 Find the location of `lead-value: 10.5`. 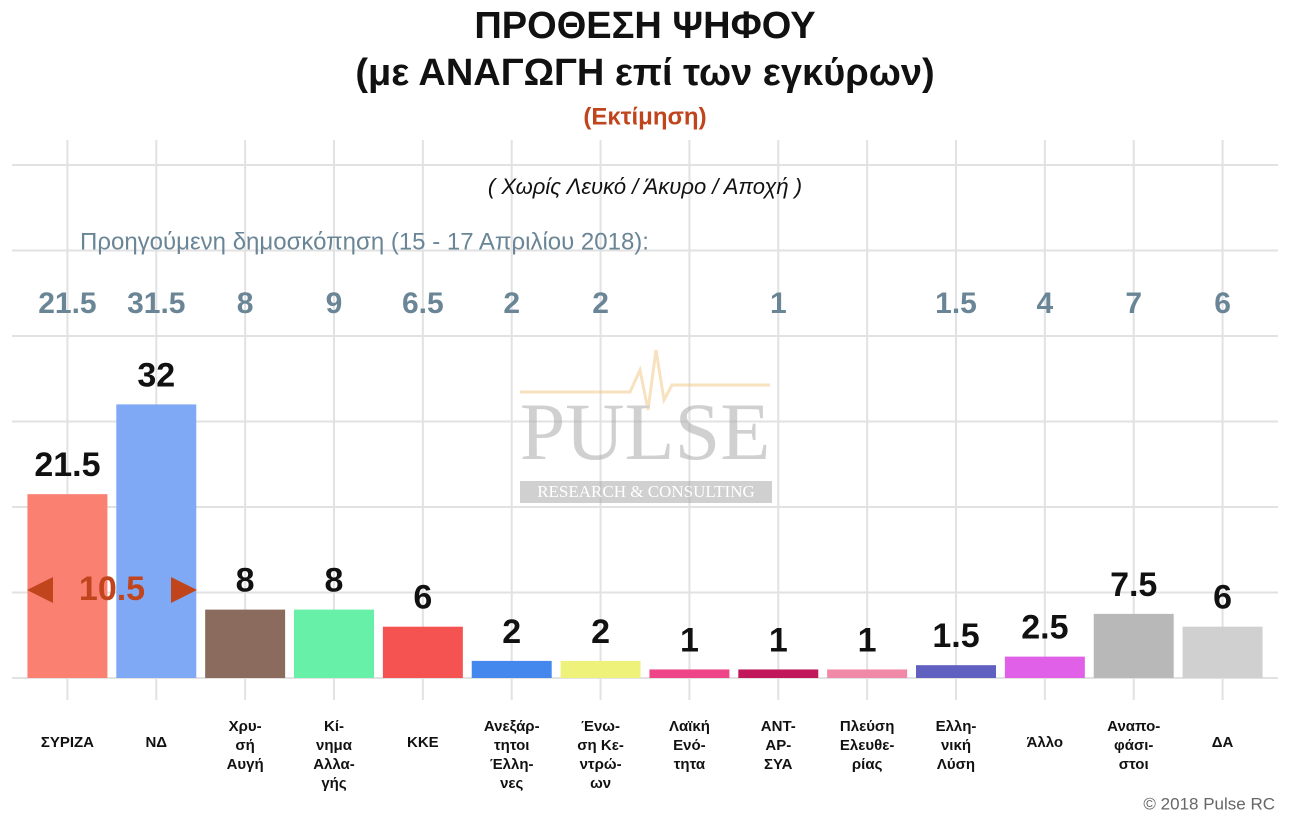

lead-value: 10.5 is located at coordinates (112, 589).